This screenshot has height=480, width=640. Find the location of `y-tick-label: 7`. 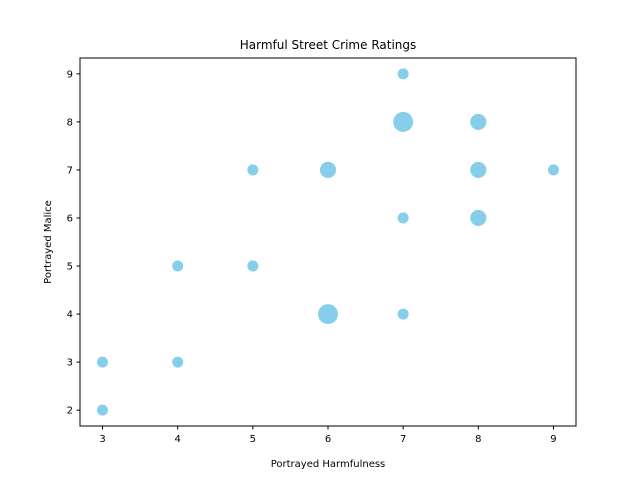

y-tick-label: 7 is located at coordinates (70, 170).